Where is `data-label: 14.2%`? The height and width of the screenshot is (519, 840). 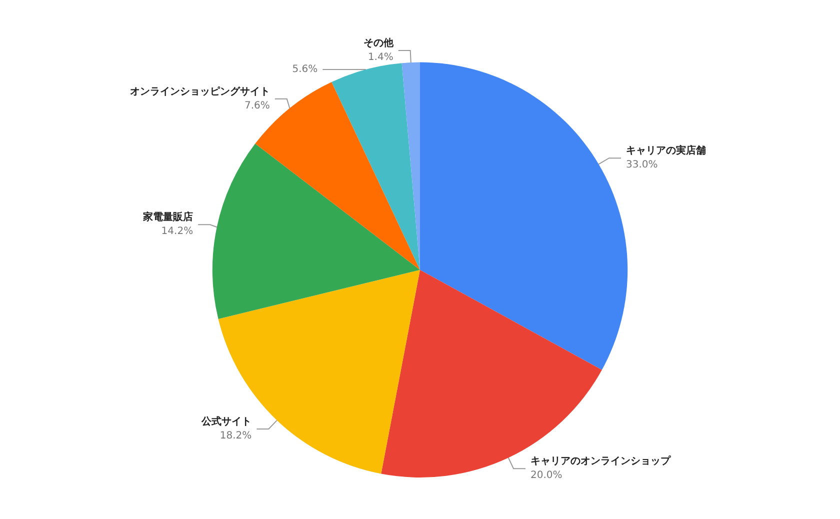 data-label: 14.2% is located at coordinates (177, 232).